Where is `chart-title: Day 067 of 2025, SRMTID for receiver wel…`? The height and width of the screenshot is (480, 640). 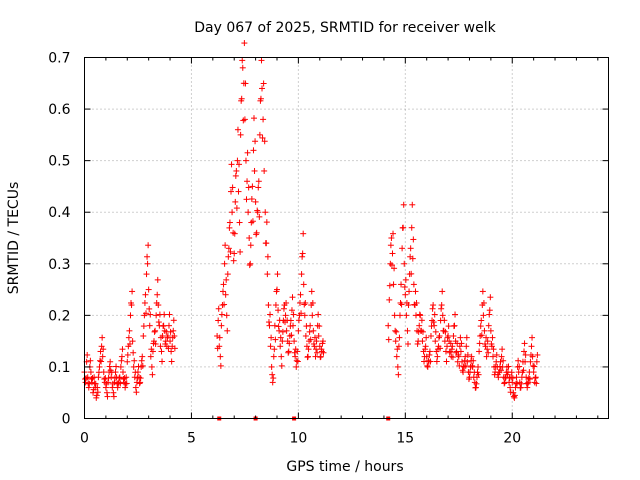 chart-title: Day 067 of 2025, SRMTID for receiver wel… is located at coordinates (345, 28).